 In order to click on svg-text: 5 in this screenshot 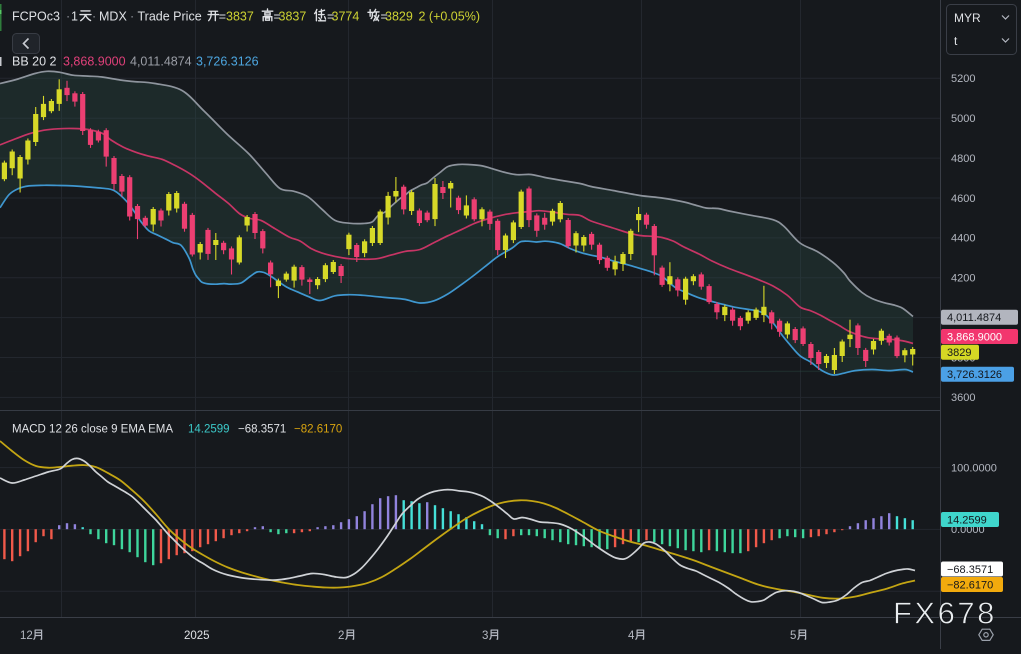, I will do `click(793, 636)`.